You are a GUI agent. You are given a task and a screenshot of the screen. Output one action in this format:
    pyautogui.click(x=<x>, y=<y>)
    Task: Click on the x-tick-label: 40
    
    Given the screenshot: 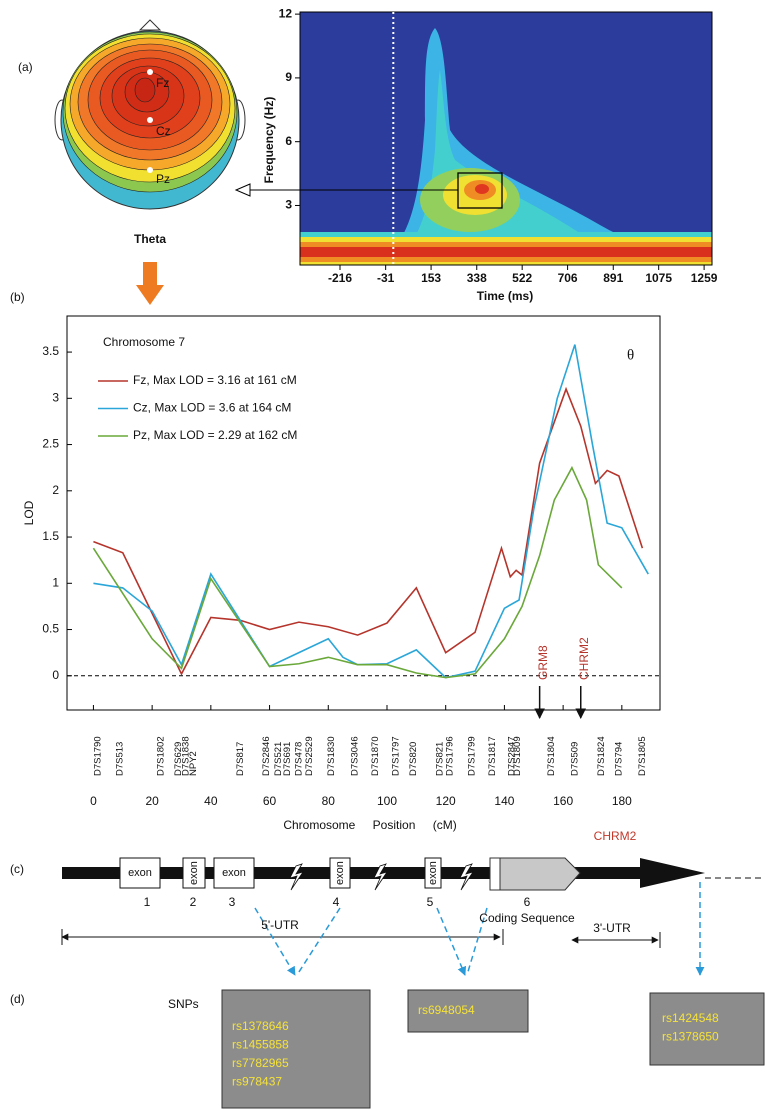 What is the action you would take?
    pyautogui.click(x=211, y=801)
    